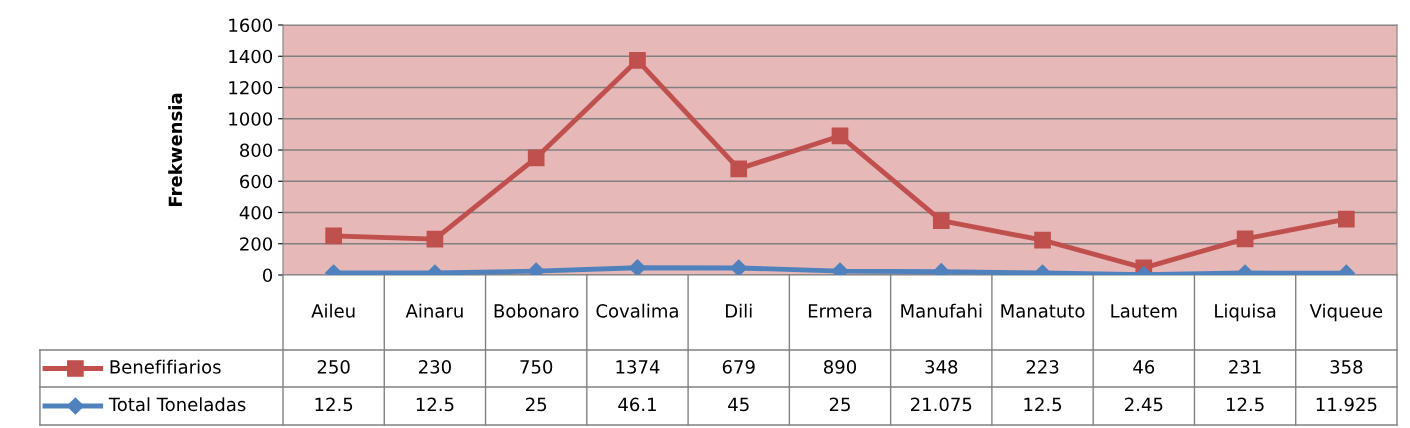 Image resolution: width=1410 pixels, height=428 pixels. What do you see at coordinates (637, 404) in the screenshot?
I see `data-label: 46.1` at bounding box center [637, 404].